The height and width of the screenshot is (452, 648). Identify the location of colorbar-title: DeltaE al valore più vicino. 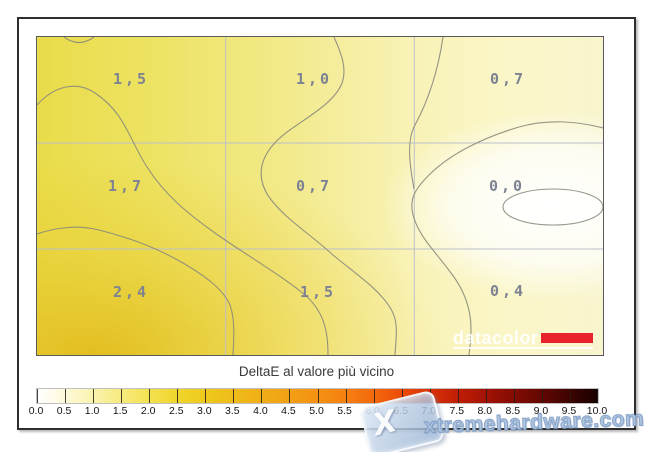
(316, 371).